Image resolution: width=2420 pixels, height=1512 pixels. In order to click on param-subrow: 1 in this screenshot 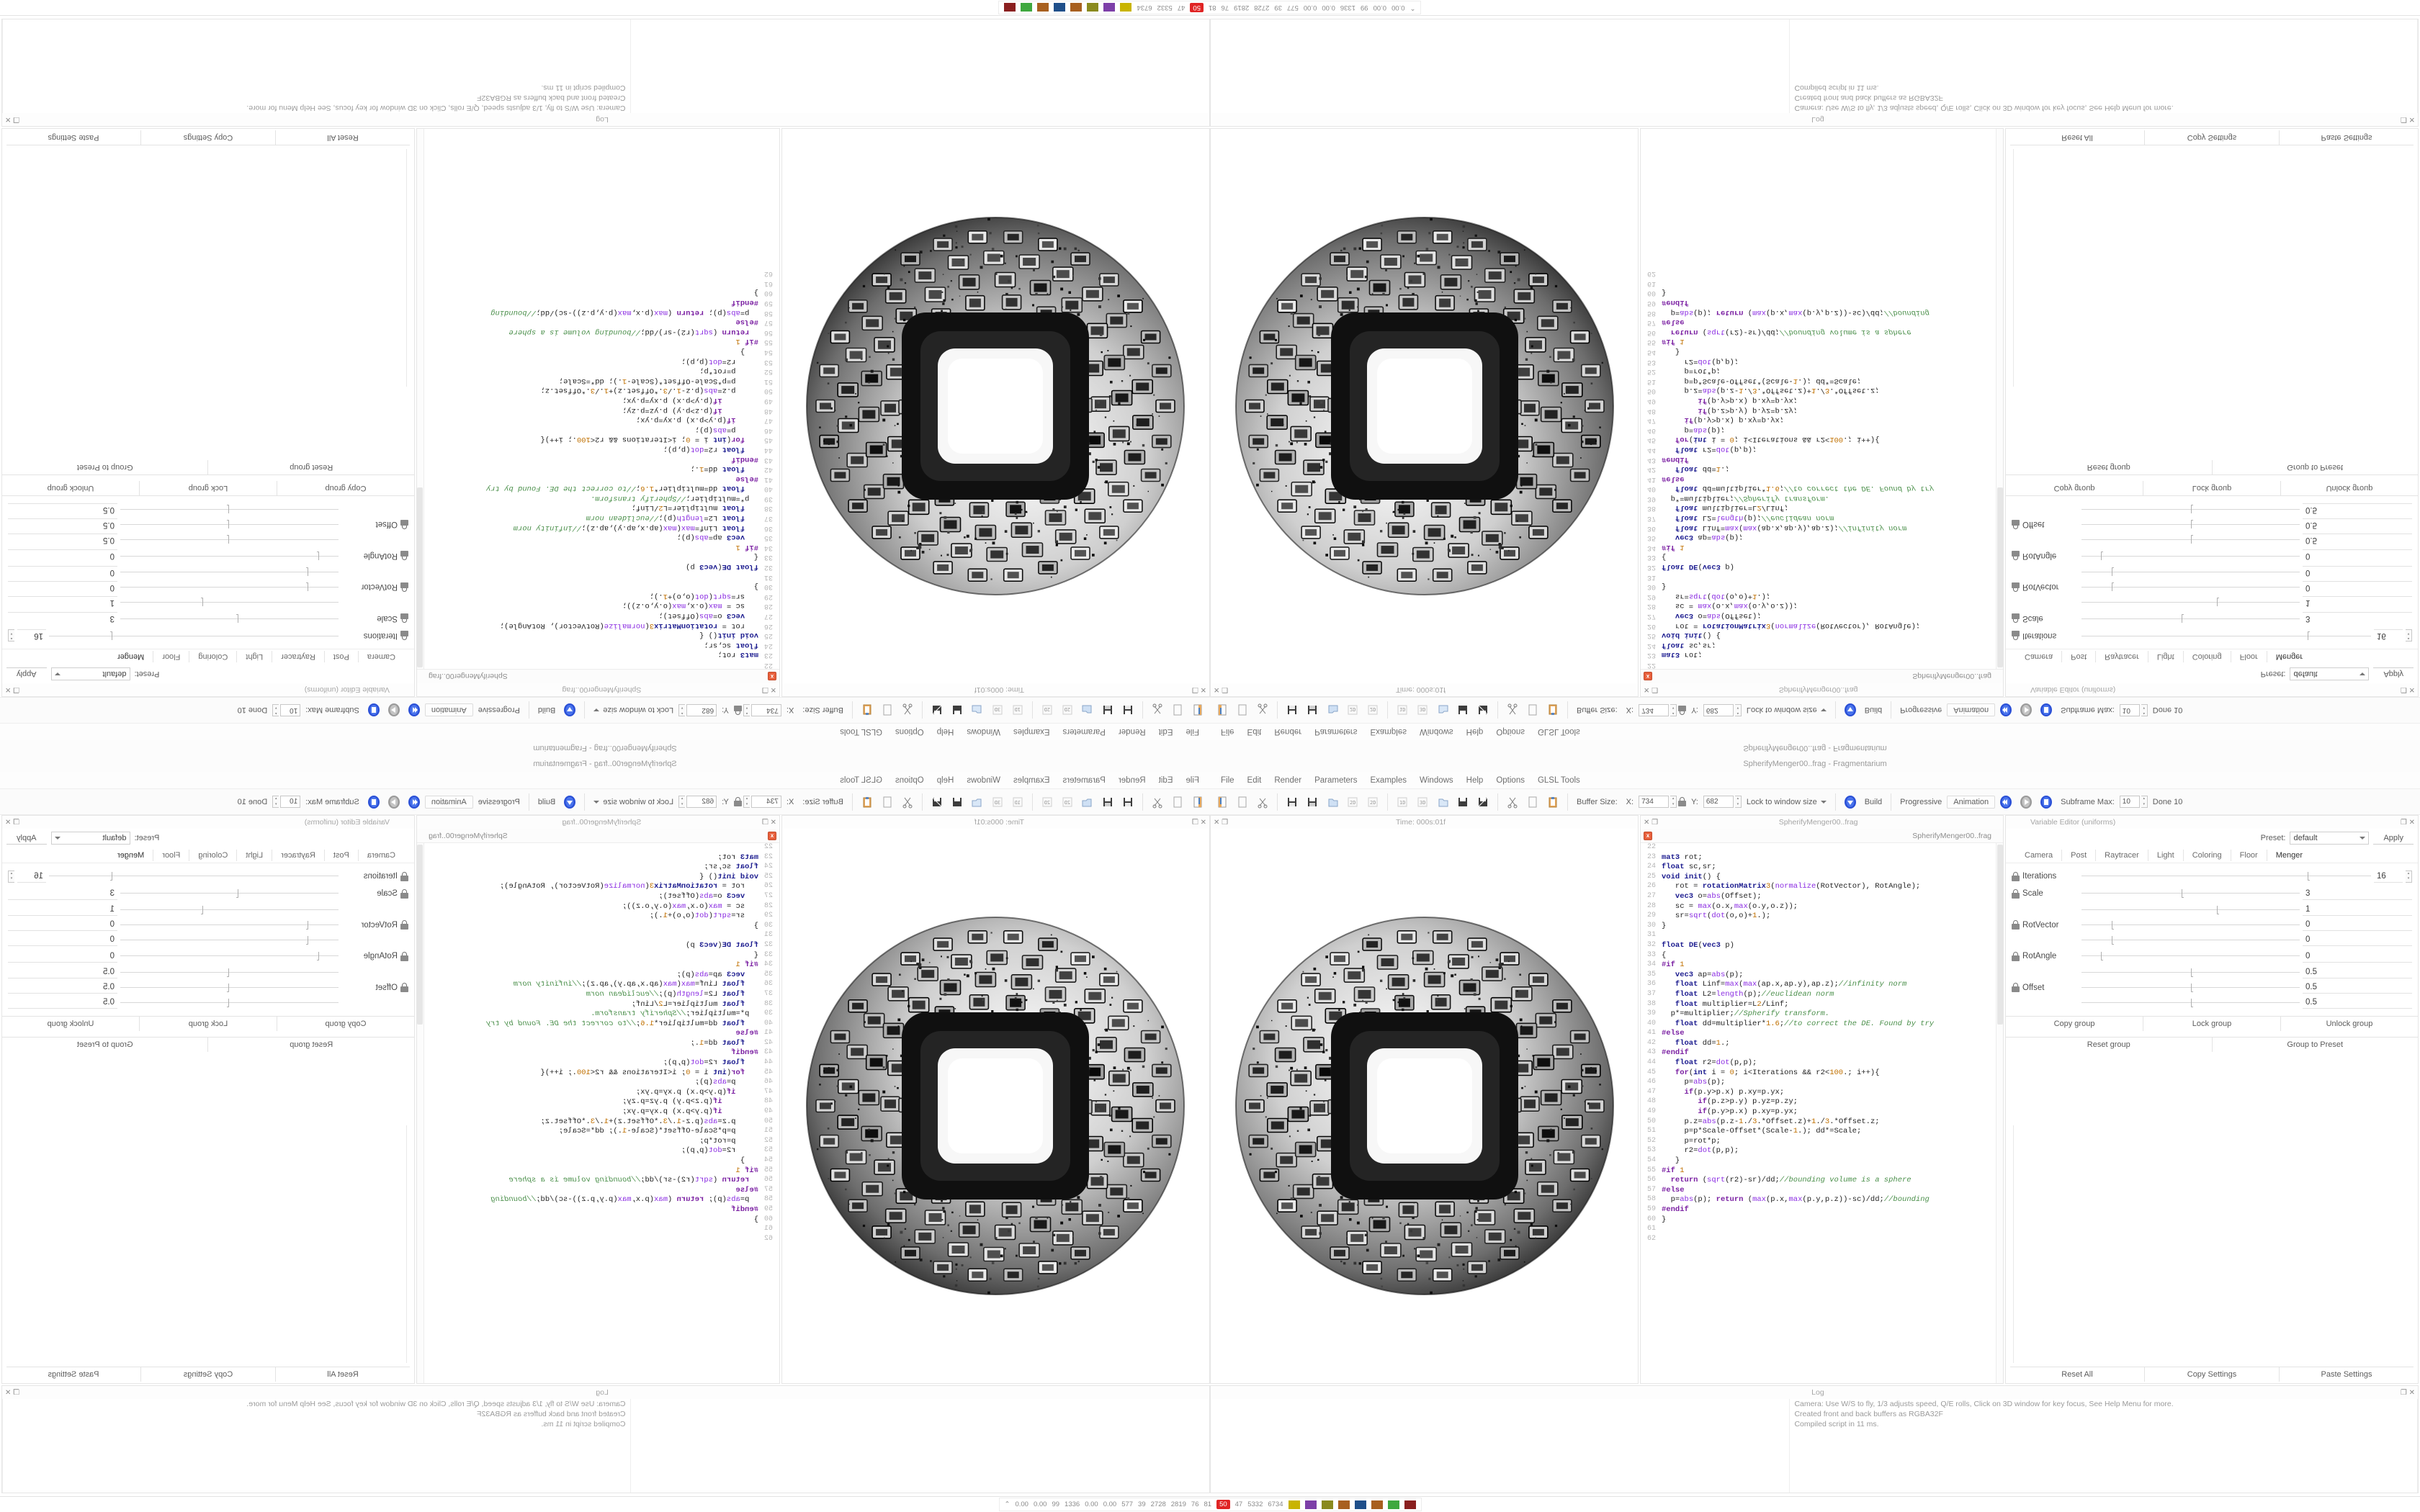, I will do `click(208, 602)`.